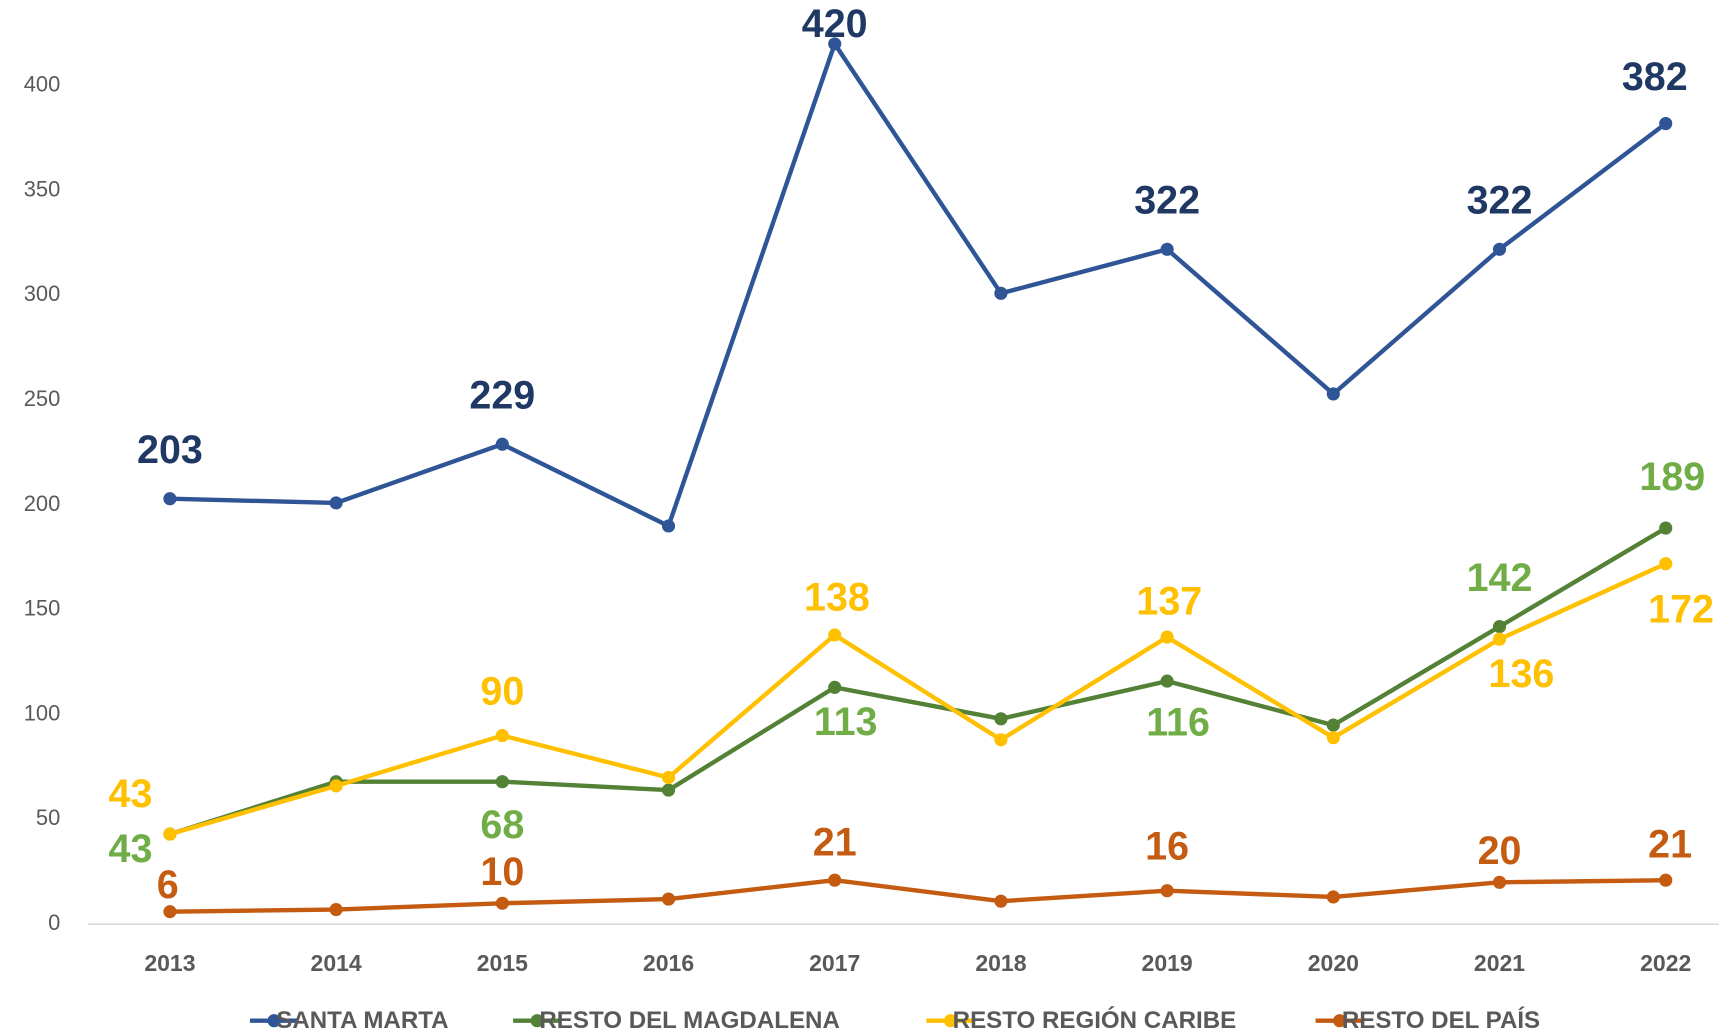 The height and width of the screenshot is (1035, 1719). I want to click on legend-label: RESTO DEL PAÍS, so click(1441, 1020).